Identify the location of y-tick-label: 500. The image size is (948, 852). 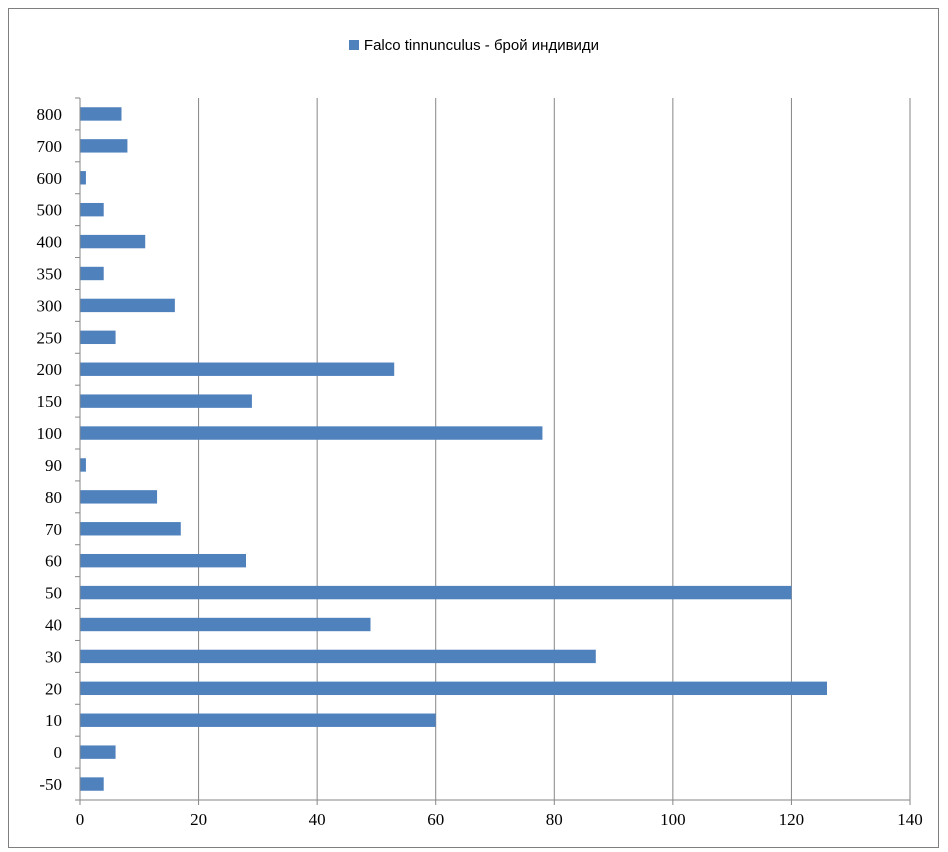
(50, 210).